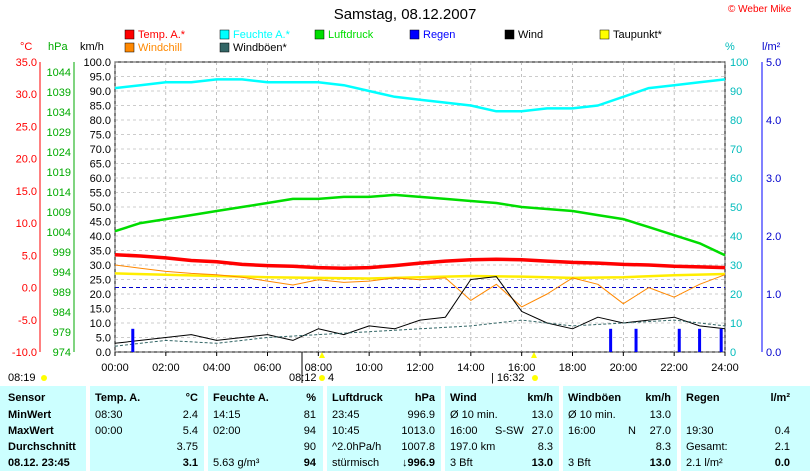 The height and width of the screenshot is (471, 810). What do you see at coordinates (319, 368) in the screenshot?
I see `x-tick-label: 08:00` at bounding box center [319, 368].